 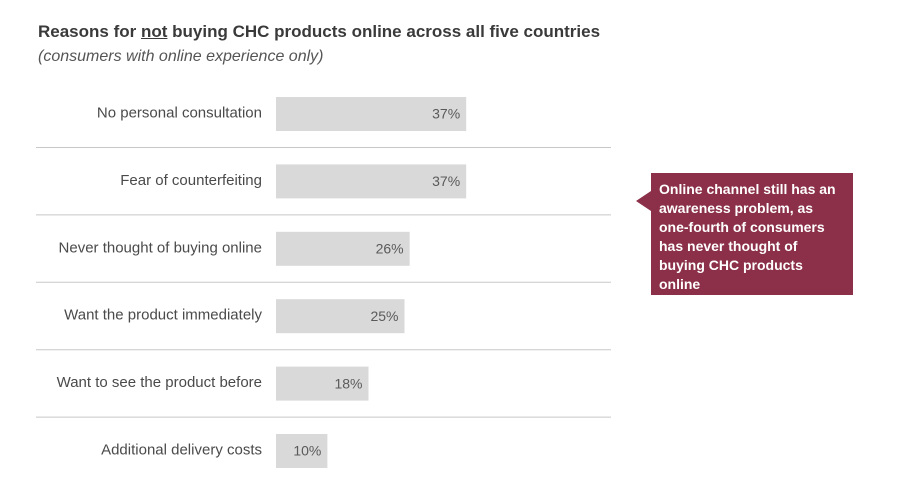 I want to click on value-label: 18%, so click(x=348, y=383).